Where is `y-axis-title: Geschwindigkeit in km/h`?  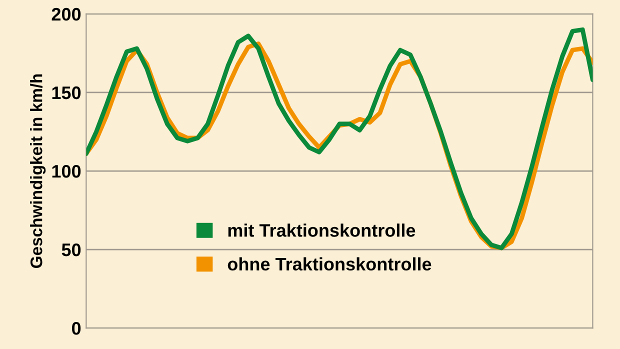
y-axis-title: Geschwindigkeit in km/h is located at coordinates (38, 171).